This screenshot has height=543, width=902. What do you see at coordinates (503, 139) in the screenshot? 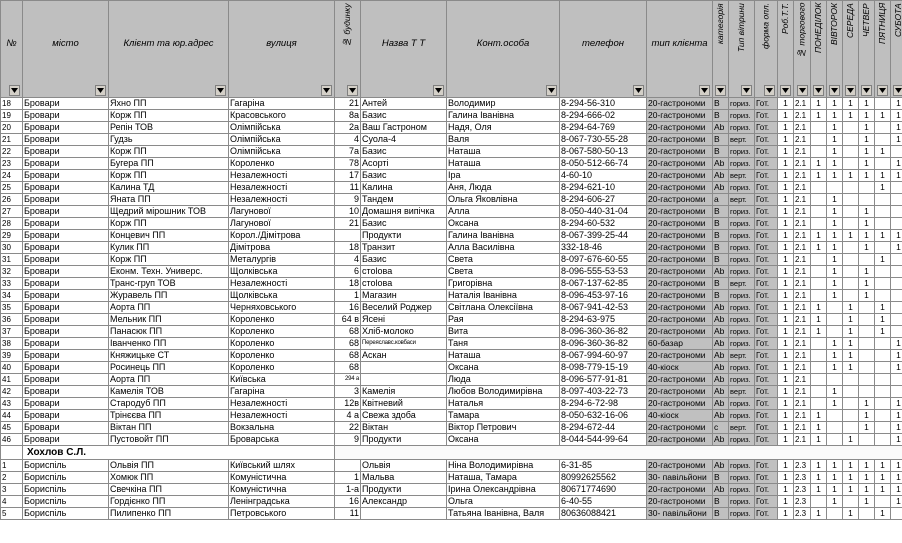
I see `cell-contact: Валя` at bounding box center [503, 139].